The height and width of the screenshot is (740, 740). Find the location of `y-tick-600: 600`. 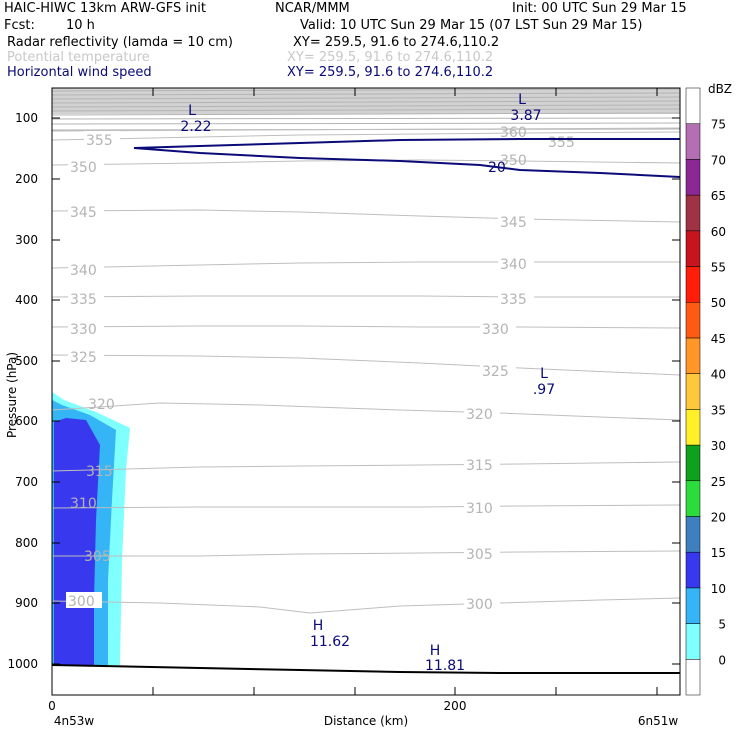

y-tick-600: 600 is located at coordinates (26, 421).